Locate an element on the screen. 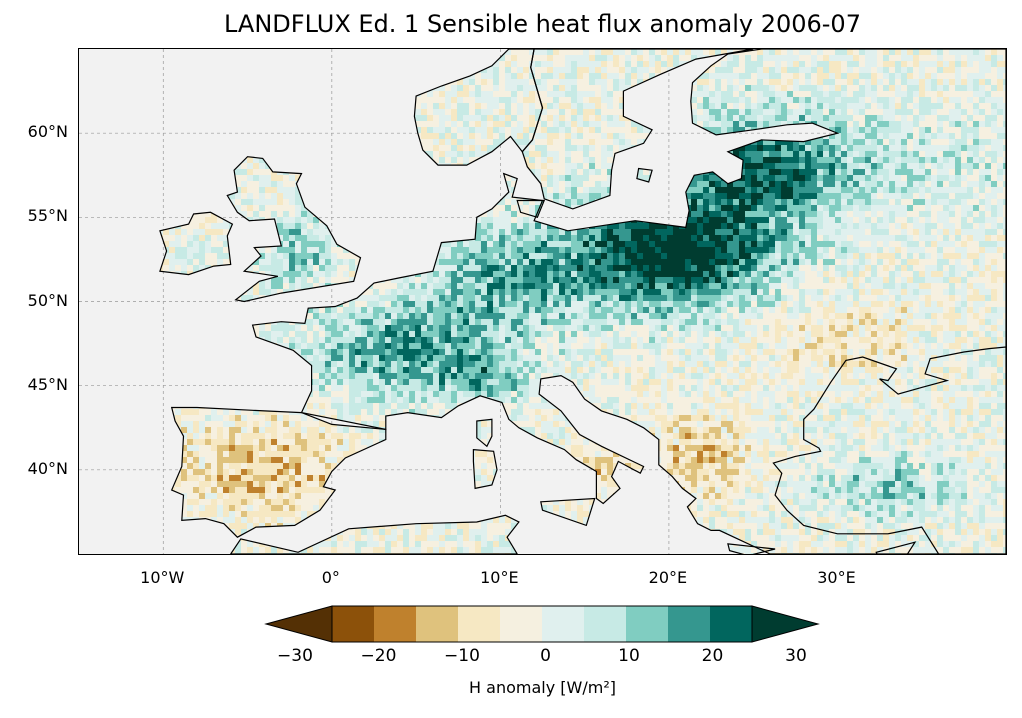  lat-tick-label: 45°N is located at coordinates (47, 384).